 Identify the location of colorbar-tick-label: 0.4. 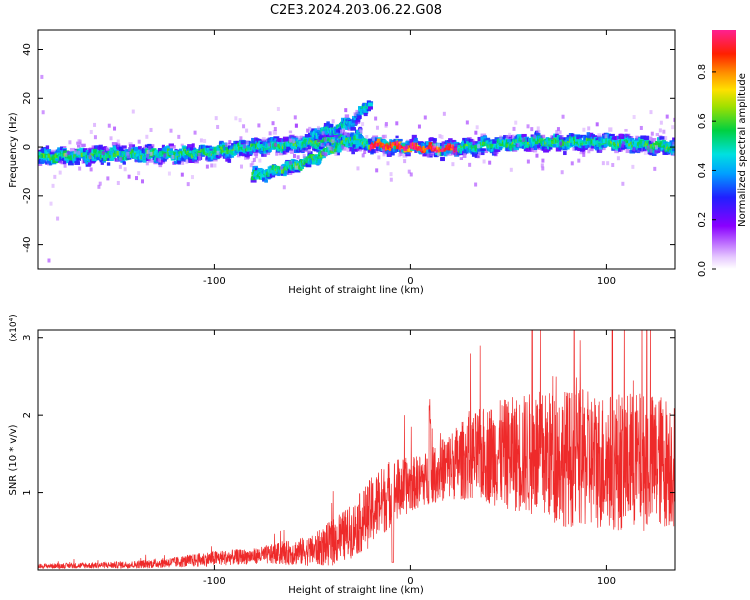
(702, 170).